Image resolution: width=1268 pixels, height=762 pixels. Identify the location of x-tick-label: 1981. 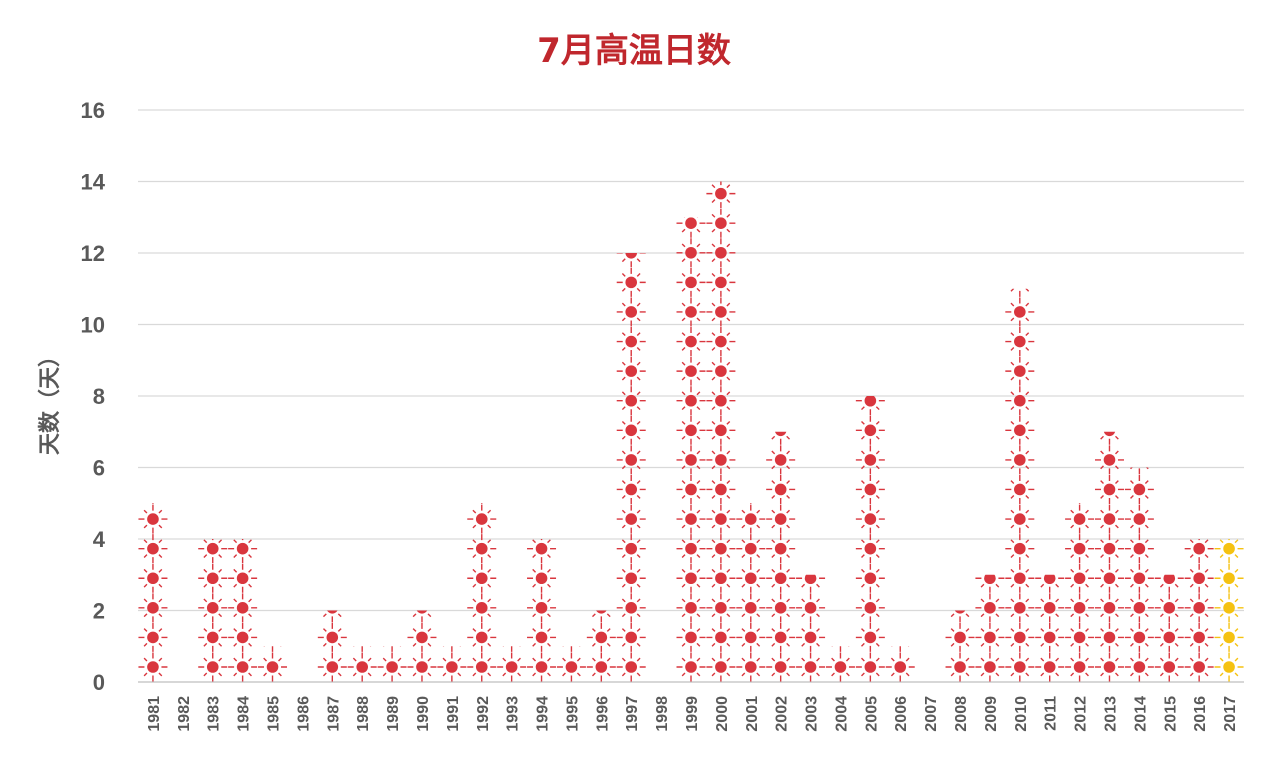
(154, 714).